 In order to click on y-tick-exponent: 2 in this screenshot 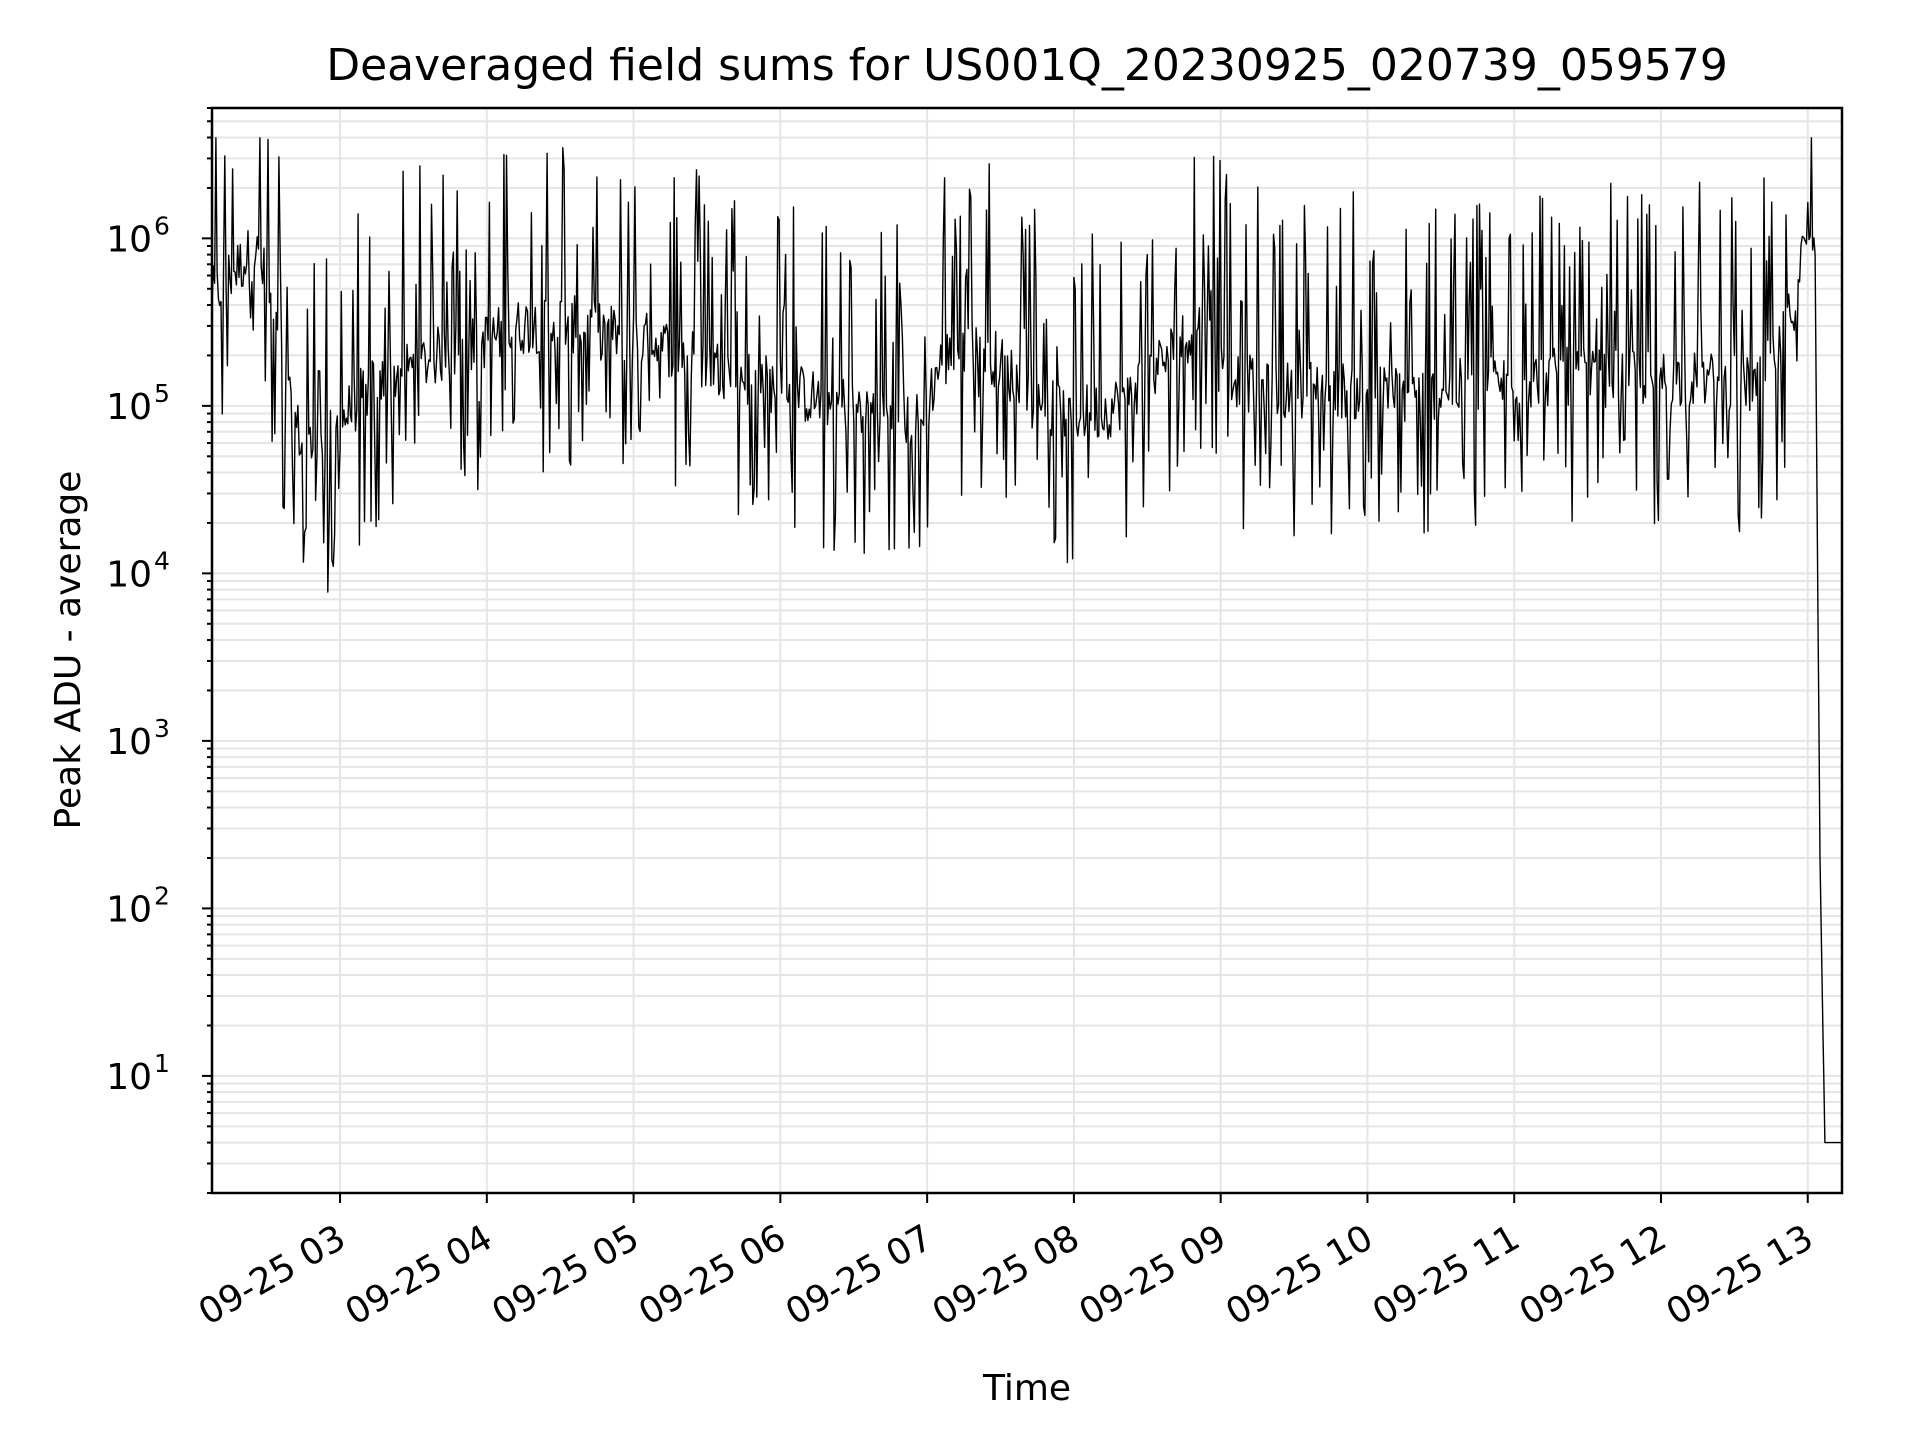, I will do `click(162, 895)`.